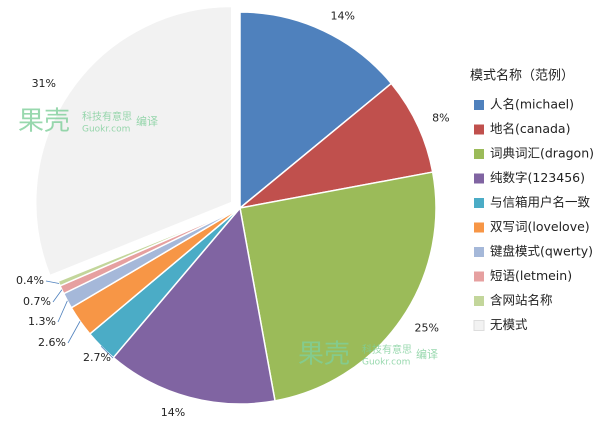 The image size is (611, 424). What do you see at coordinates (541, 251) in the screenshot?
I see `legend-label: 键盘模式(qwerty)` at bounding box center [541, 251].